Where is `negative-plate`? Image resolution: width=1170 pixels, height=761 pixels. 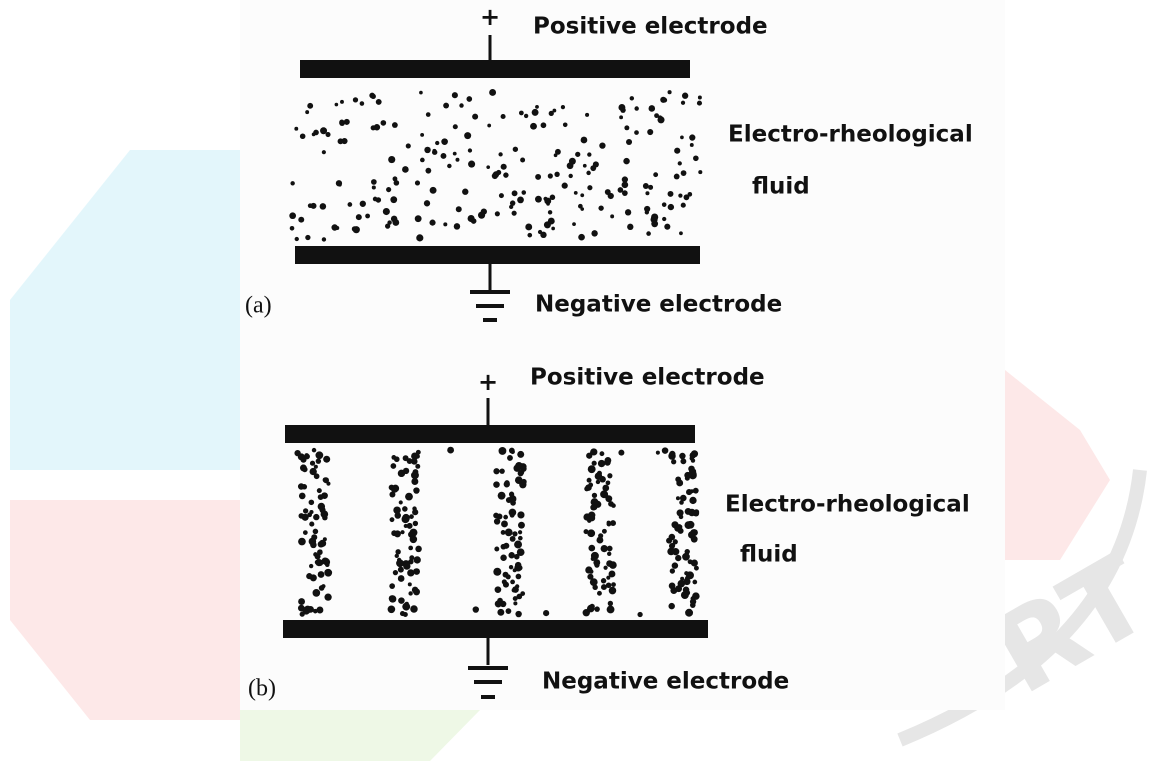 negative-plate is located at coordinates (495, 629).